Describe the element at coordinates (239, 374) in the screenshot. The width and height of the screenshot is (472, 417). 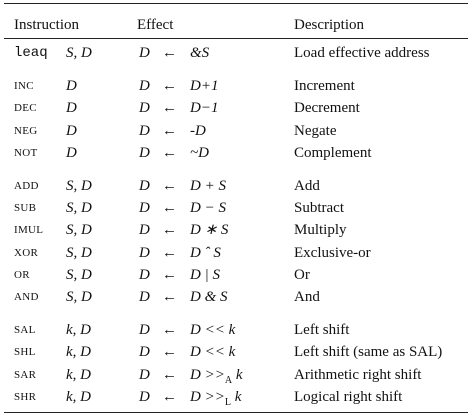
I see `expr-tail: k` at that location.